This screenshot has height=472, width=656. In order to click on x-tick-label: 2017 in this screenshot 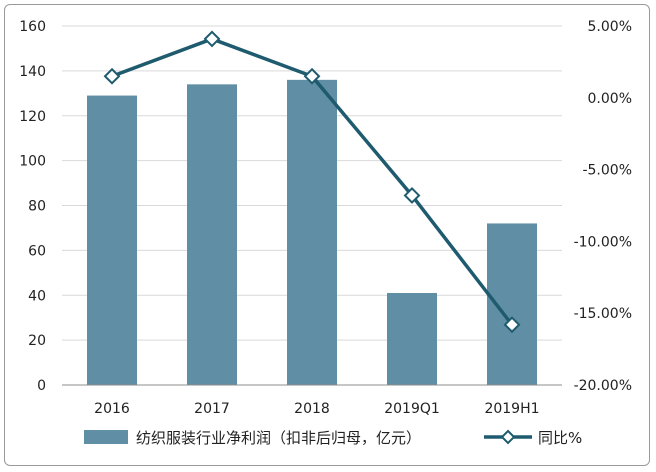, I will do `click(212, 409)`.